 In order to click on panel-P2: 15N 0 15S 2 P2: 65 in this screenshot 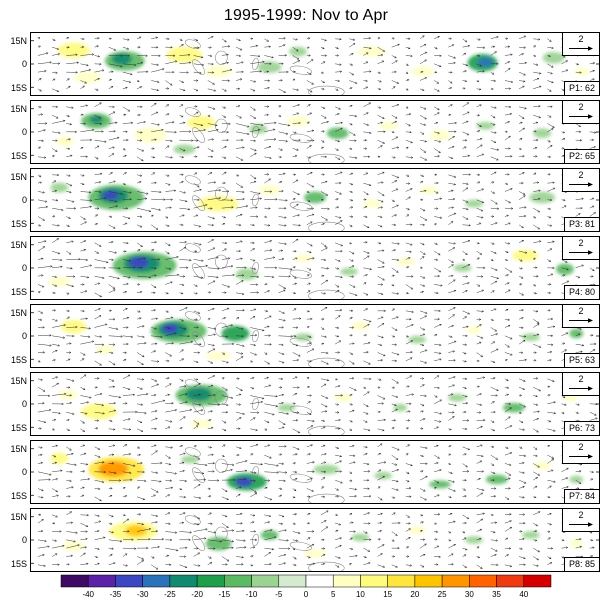, I will do `click(305, 132)`.